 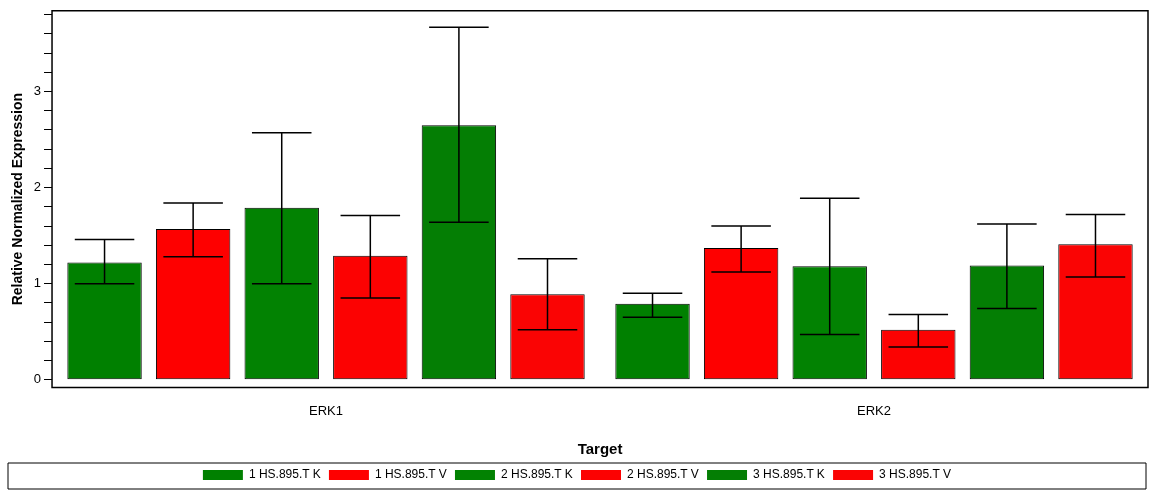 What do you see at coordinates (663, 474) in the screenshot?
I see `legend-label: 2 HS.895.T V` at bounding box center [663, 474].